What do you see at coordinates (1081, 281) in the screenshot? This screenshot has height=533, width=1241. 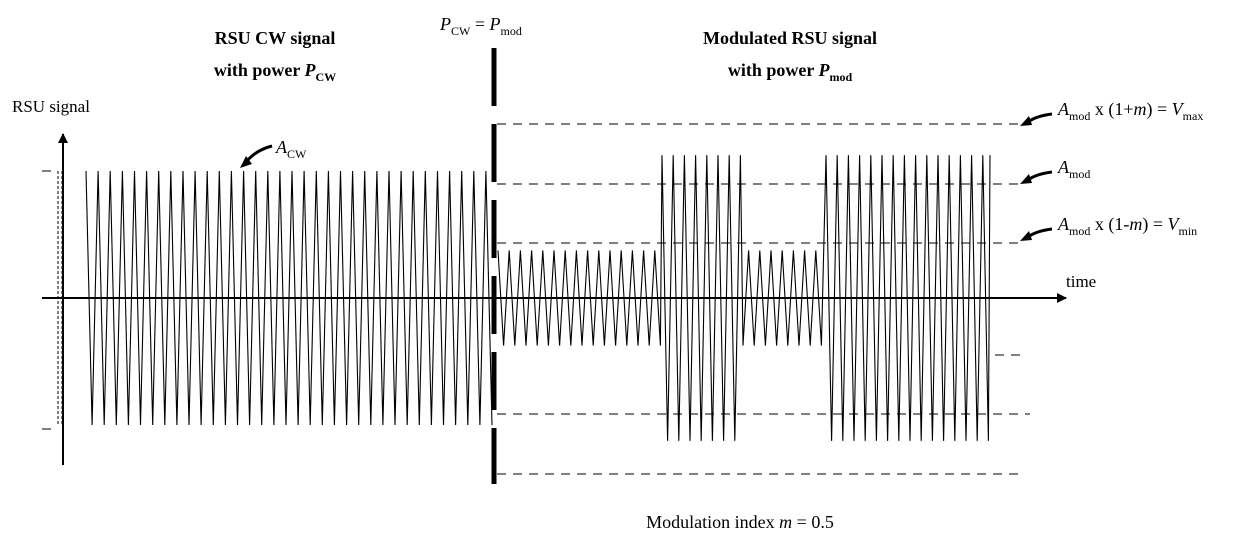 I see `x-axis-label: time` at bounding box center [1081, 281].